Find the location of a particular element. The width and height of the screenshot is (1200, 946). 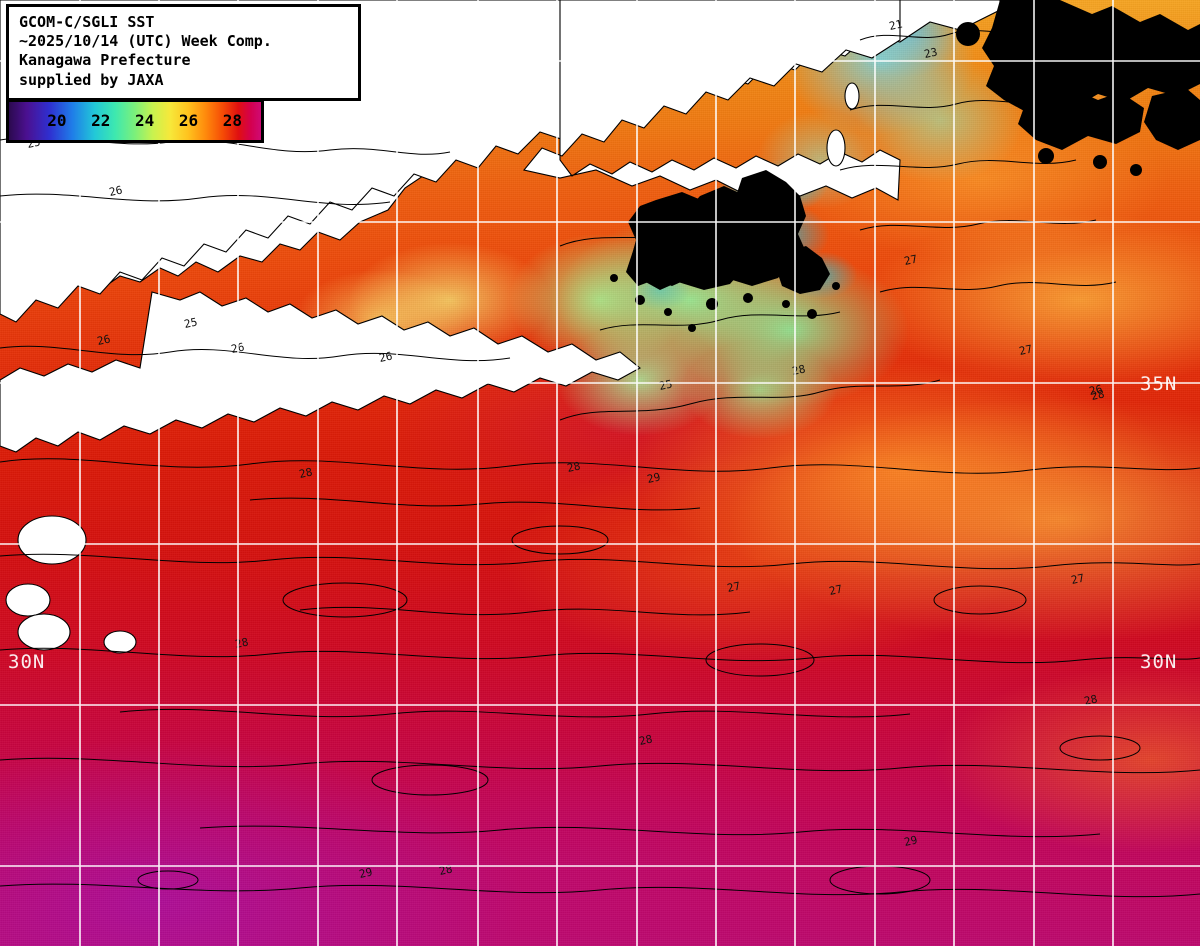

colorbar-tick-24: 24 is located at coordinates (145, 120).